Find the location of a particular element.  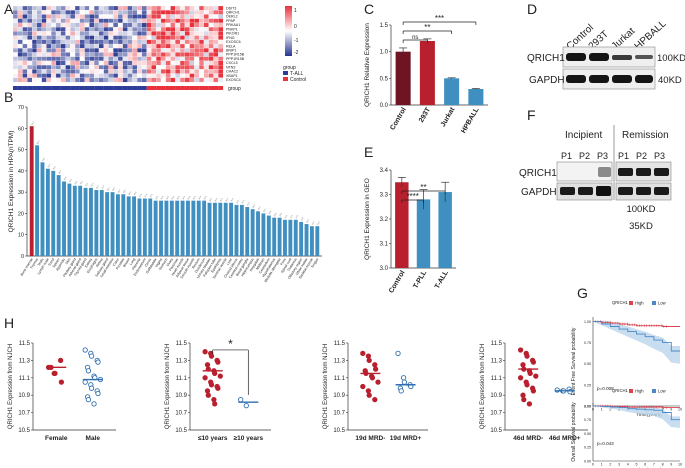

dotplot-group-label: ≤10 years is located at coordinates (213, 438).